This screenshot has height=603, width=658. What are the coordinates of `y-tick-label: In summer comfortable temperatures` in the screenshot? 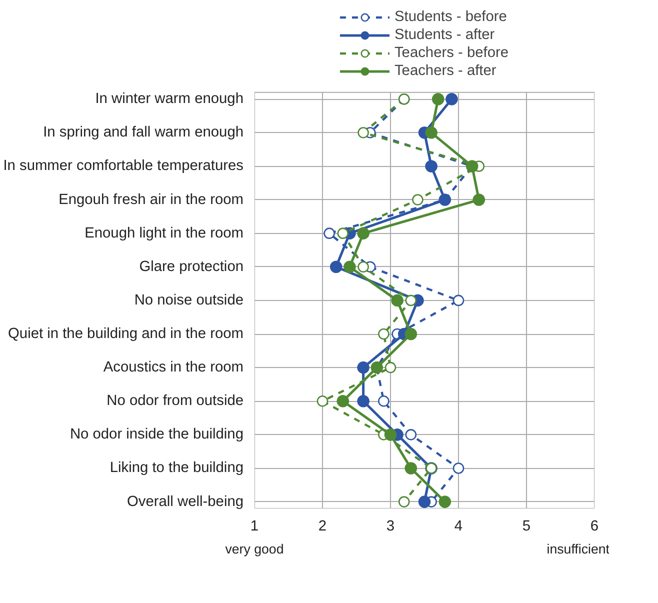 It's located at (123, 166).